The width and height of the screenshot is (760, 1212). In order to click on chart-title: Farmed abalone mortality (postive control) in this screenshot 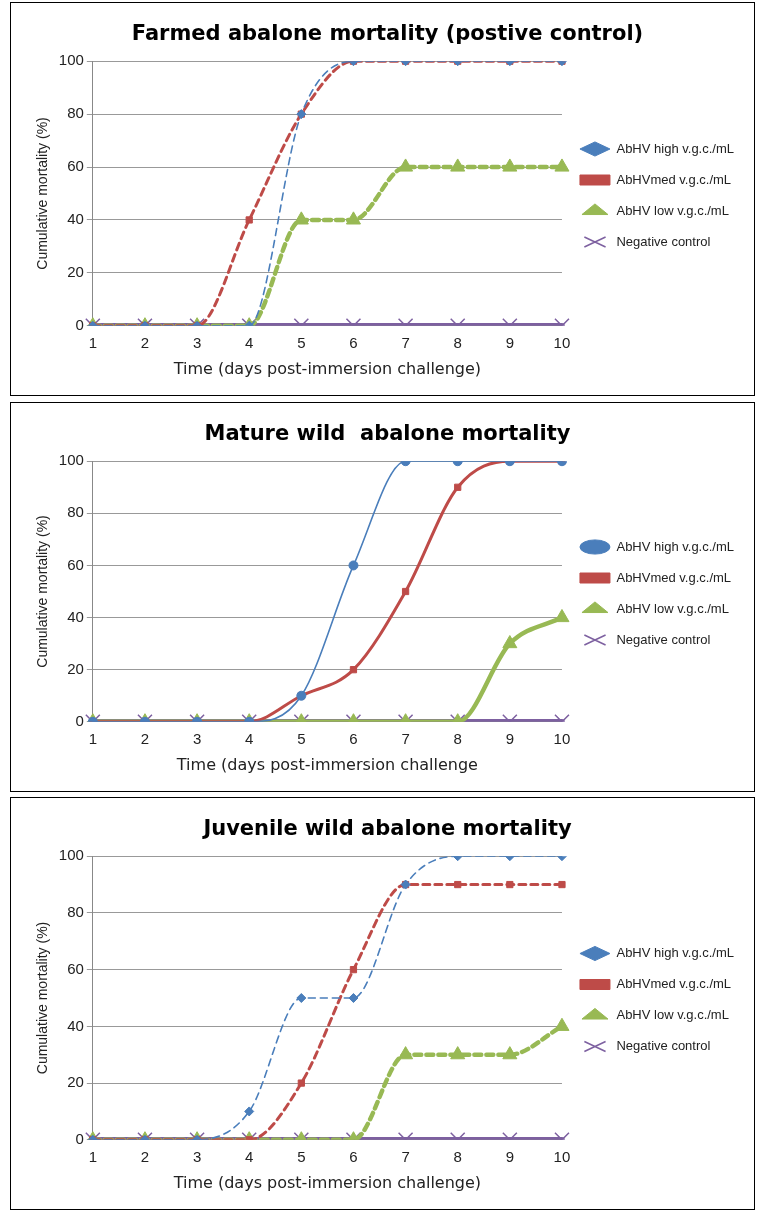, I will do `click(387, 33)`.